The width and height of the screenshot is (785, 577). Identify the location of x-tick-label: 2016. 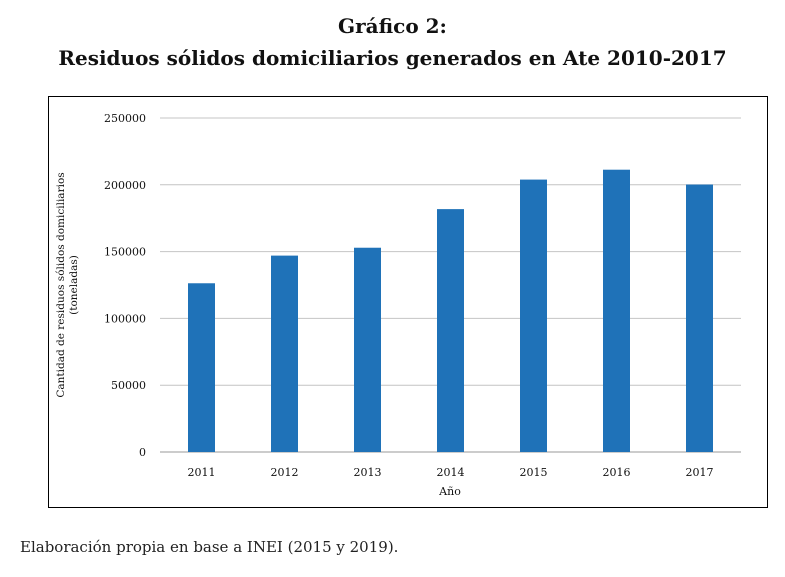
(617, 472).